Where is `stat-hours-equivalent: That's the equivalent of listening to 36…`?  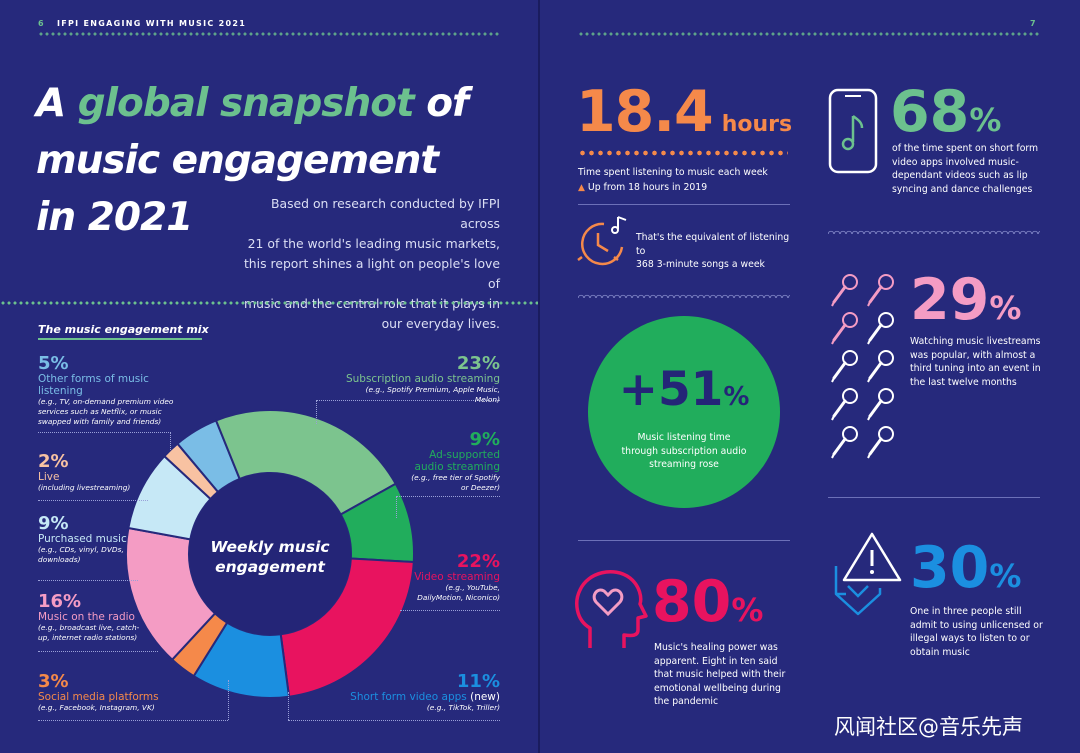 stat-hours-equivalent: That's the equivalent of listening to 36… is located at coordinates (716, 251).